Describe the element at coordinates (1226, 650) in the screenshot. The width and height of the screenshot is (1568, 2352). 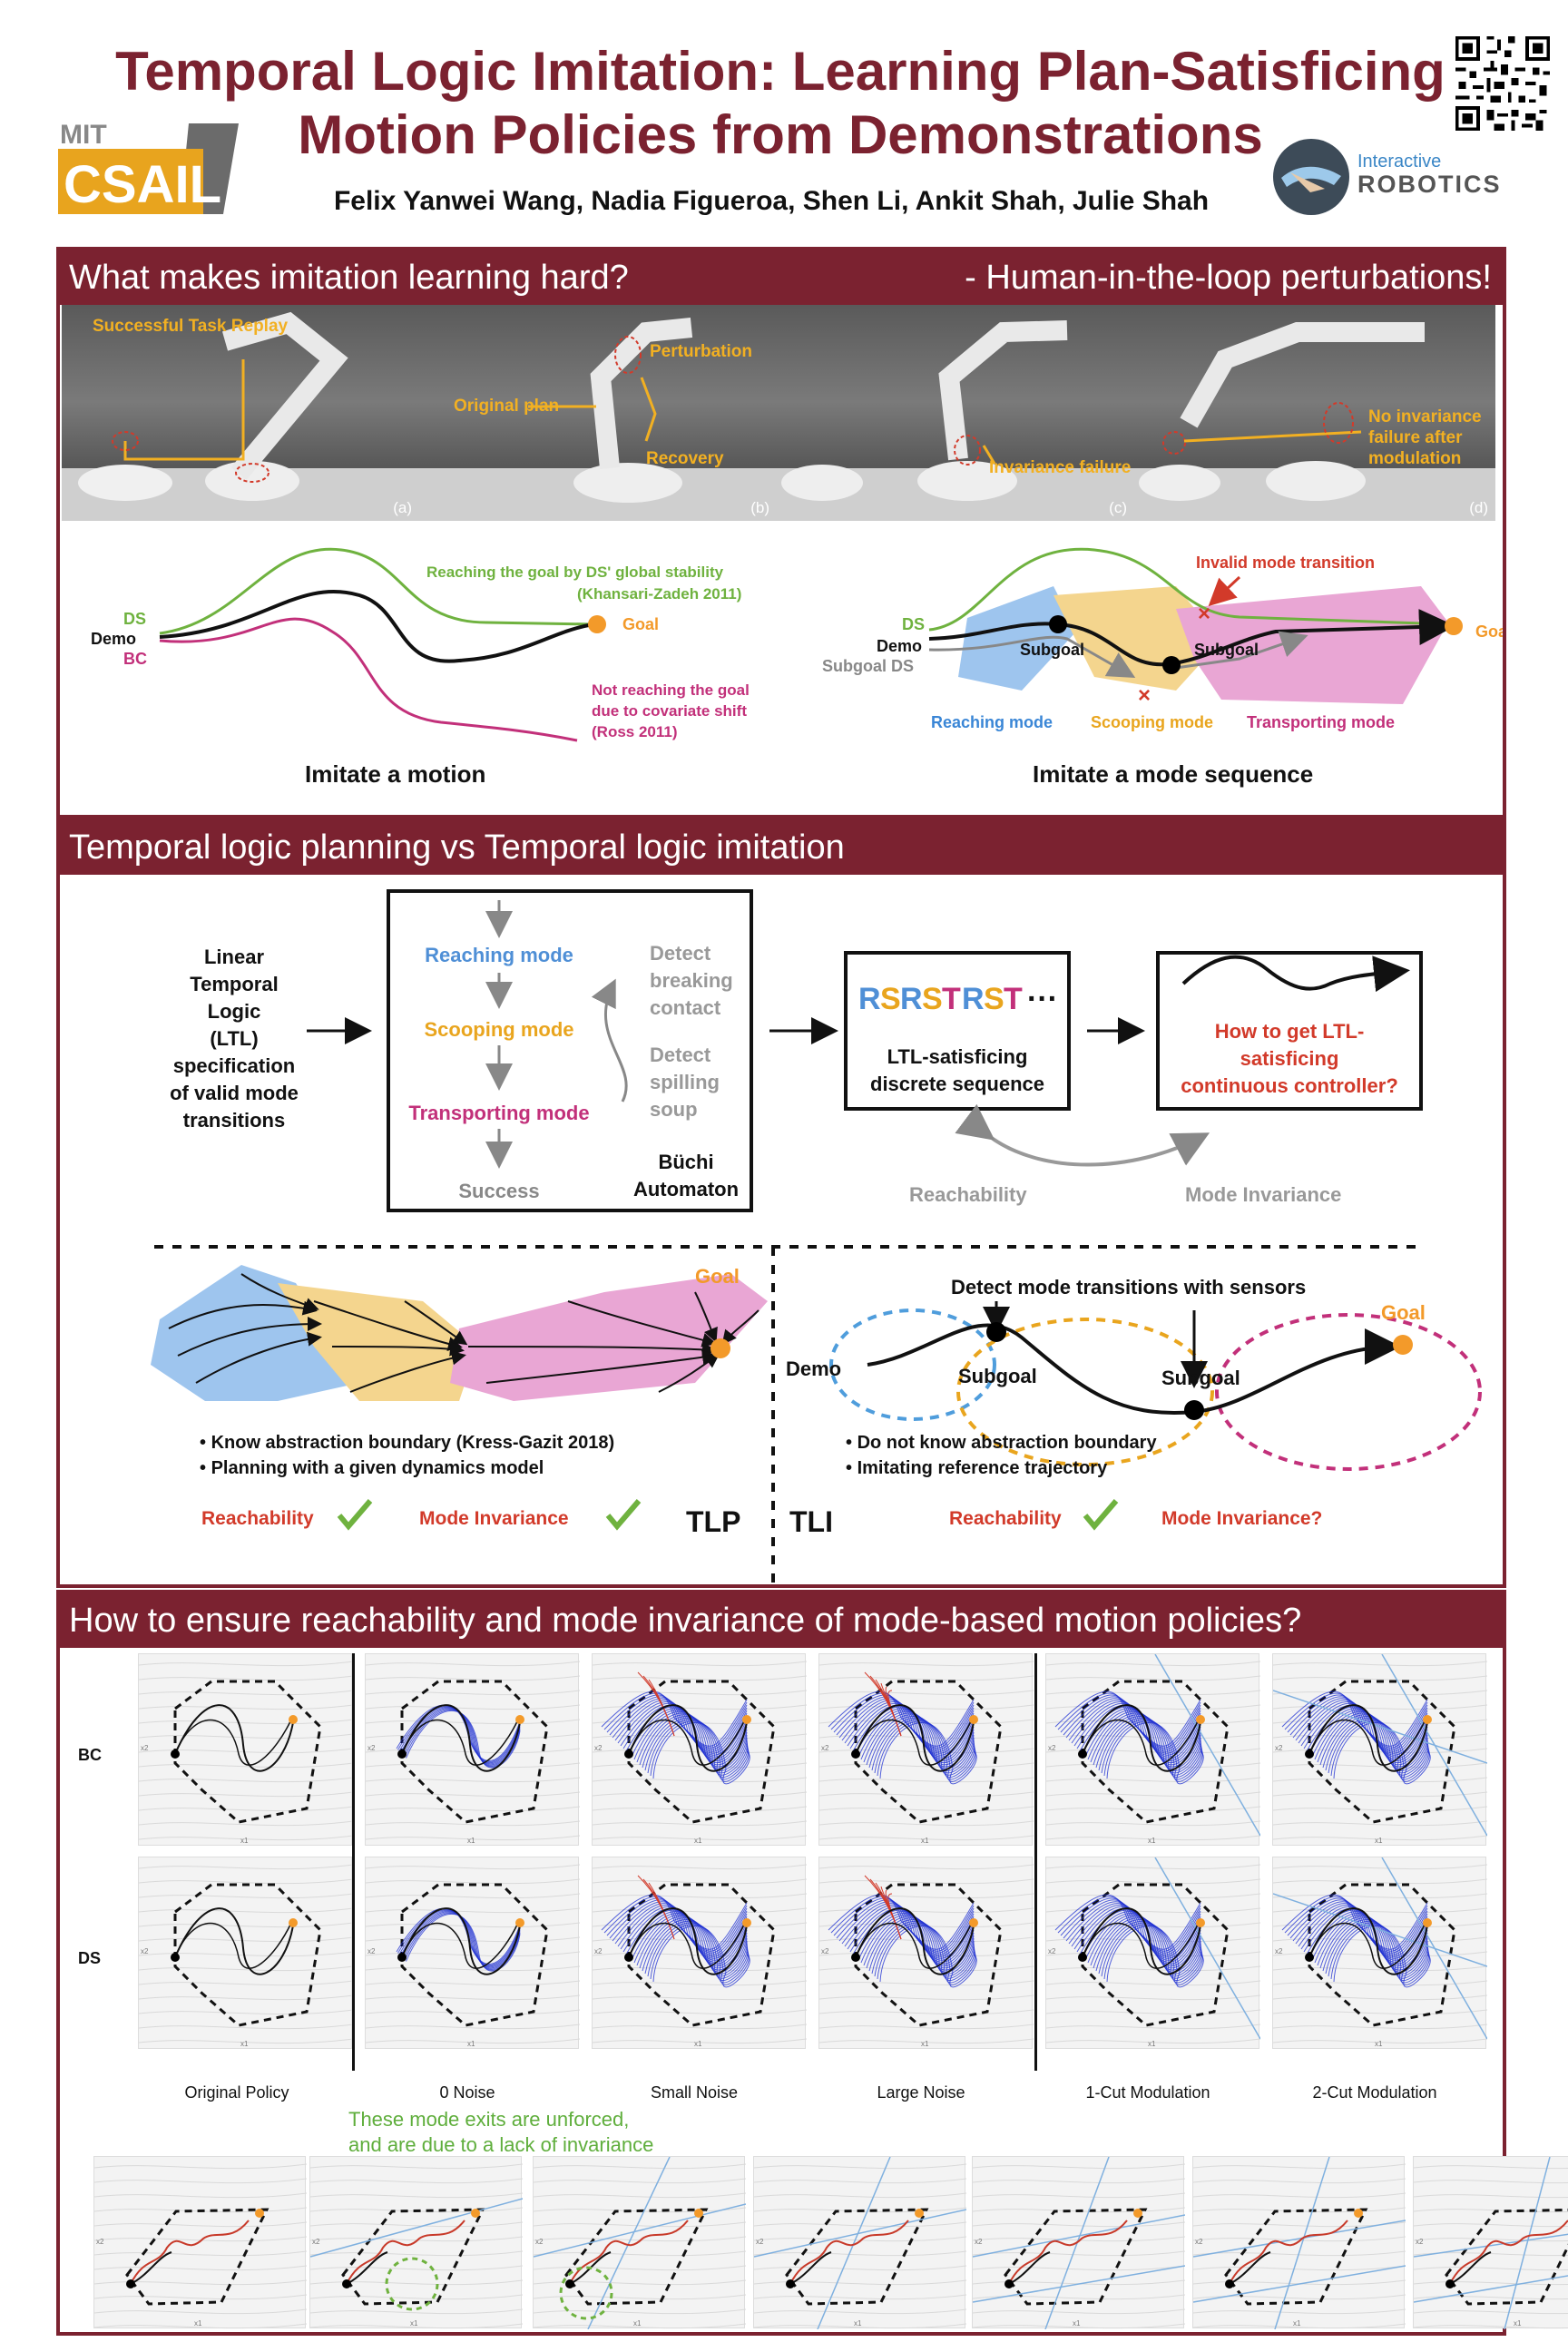
I see `subgoal-label-2: Subgoal` at that location.